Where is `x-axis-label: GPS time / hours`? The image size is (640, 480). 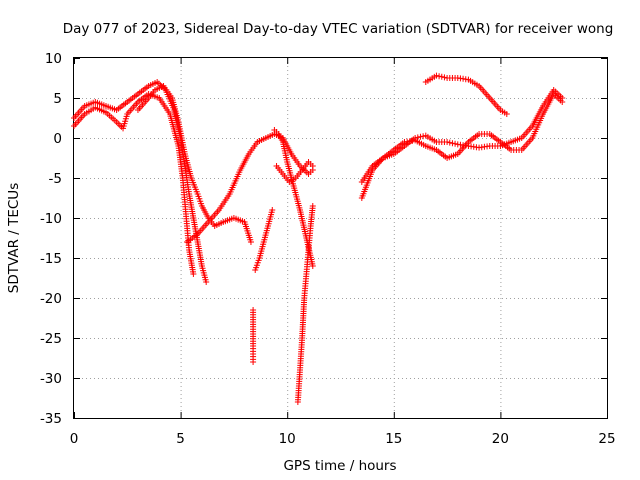
x-axis-label: GPS time / hours is located at coordinates (339, 466).